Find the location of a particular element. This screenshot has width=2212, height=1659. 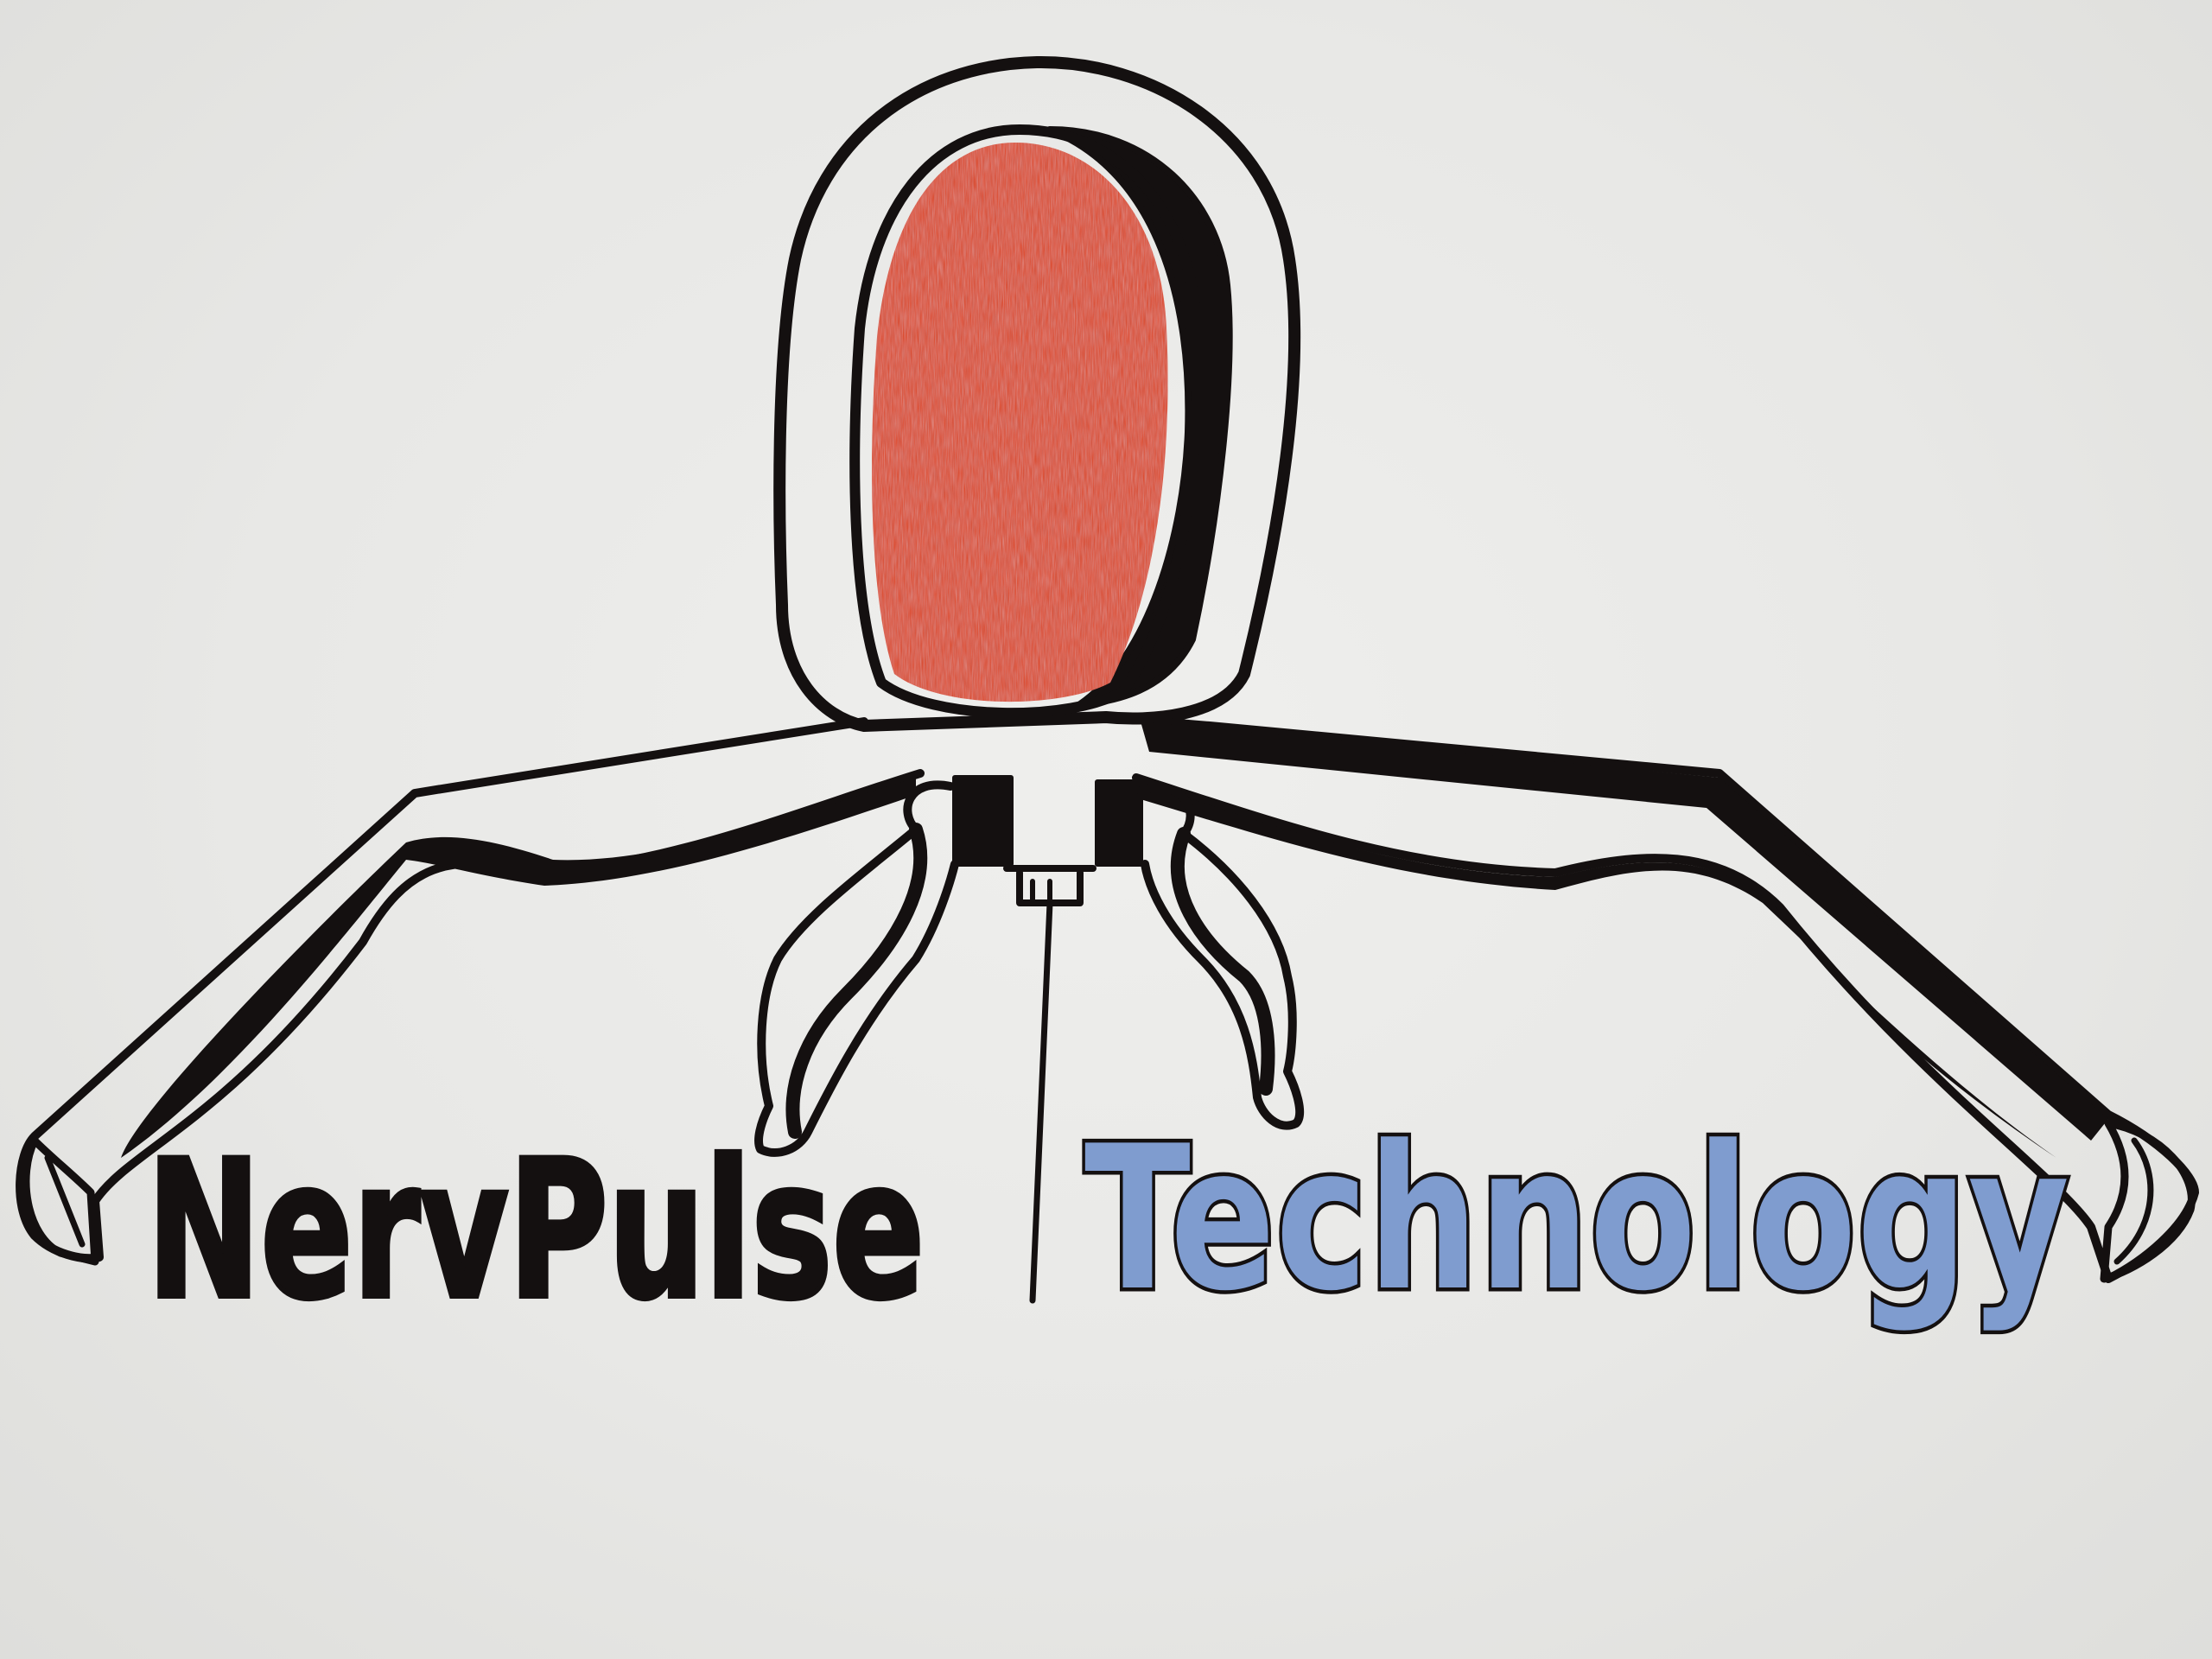

right-hand is located at coordinates (2148, 1201).